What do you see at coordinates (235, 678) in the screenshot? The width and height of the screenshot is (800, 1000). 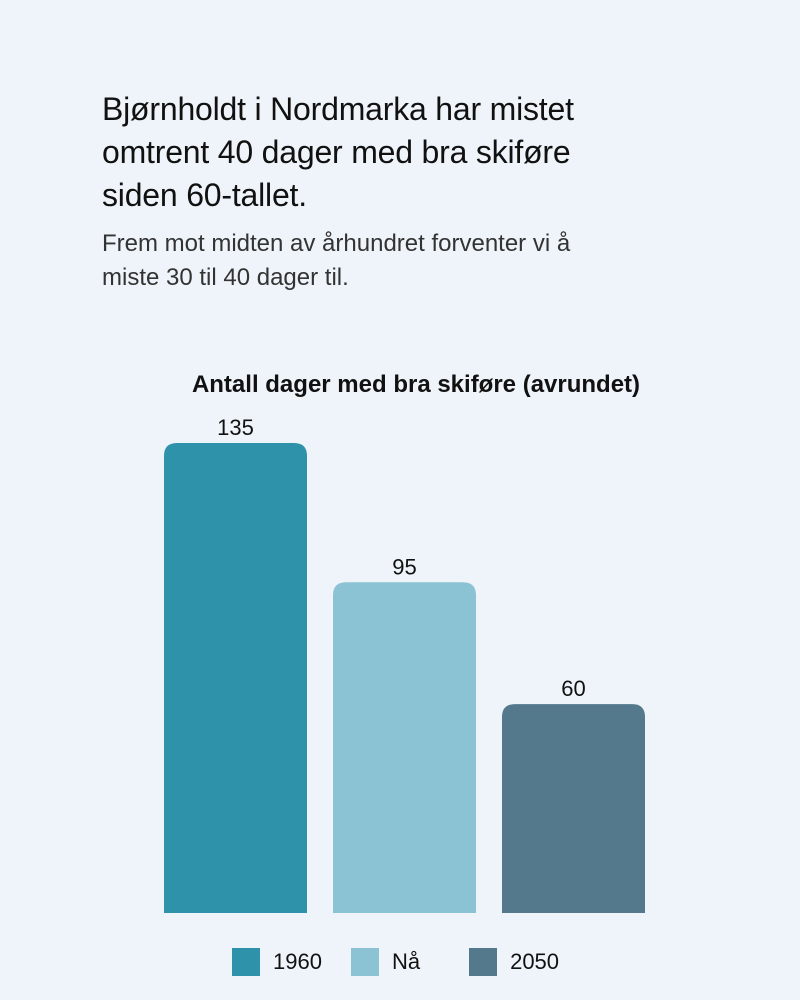 I see `bar-1960` at bounding box center [235, 678].